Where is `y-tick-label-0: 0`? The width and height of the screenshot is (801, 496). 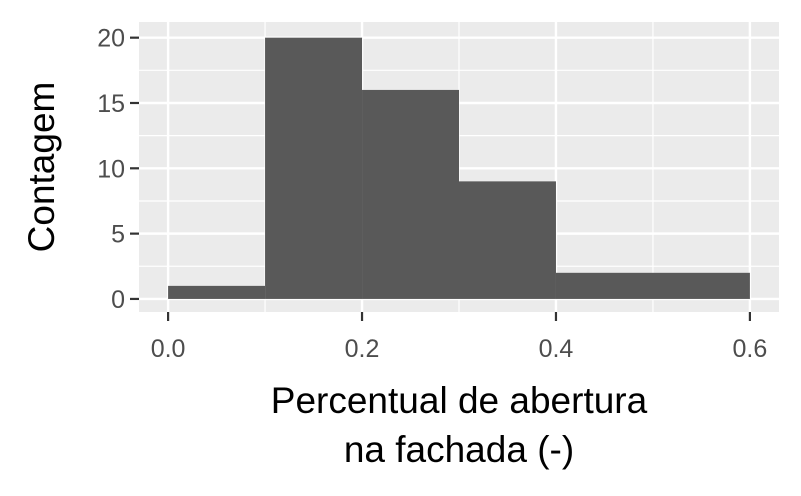
y-tick-label-0: 0 is located at coordinates (118, 300).